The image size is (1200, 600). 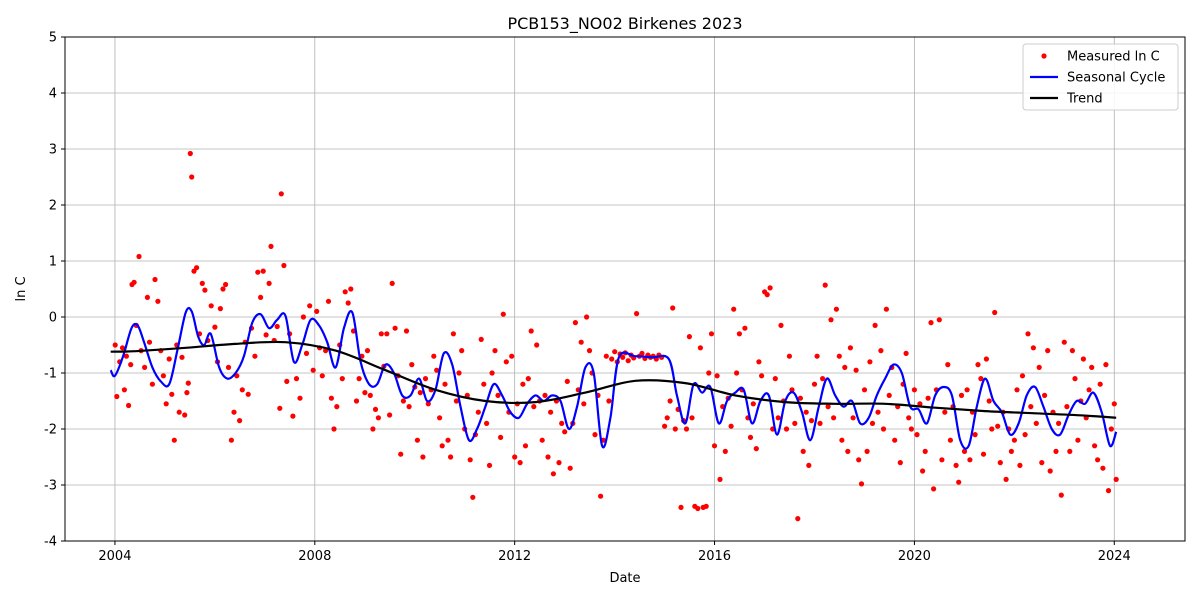 I want to click on y-tick-label: 1, so click(x=53, y=262).